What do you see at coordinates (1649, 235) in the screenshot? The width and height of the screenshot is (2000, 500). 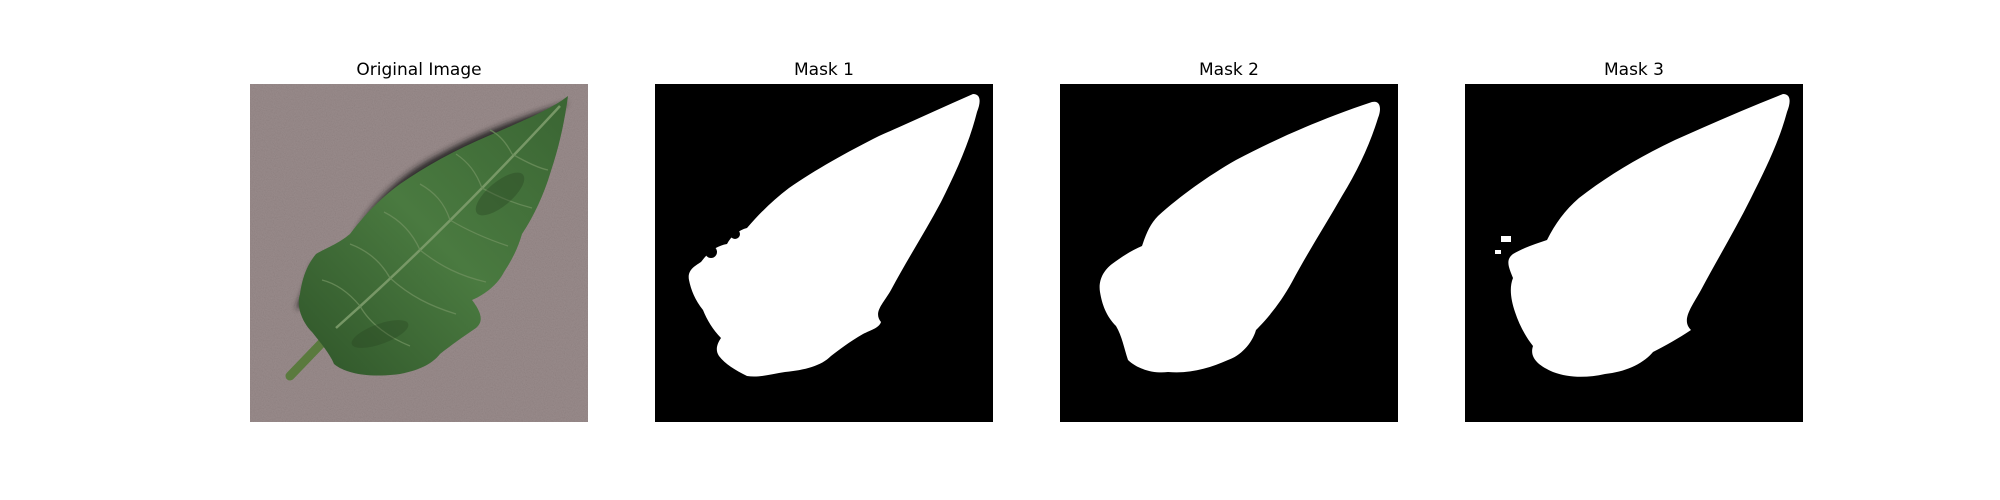 I see `mask-3-region` at bounding box center [1649, 235].